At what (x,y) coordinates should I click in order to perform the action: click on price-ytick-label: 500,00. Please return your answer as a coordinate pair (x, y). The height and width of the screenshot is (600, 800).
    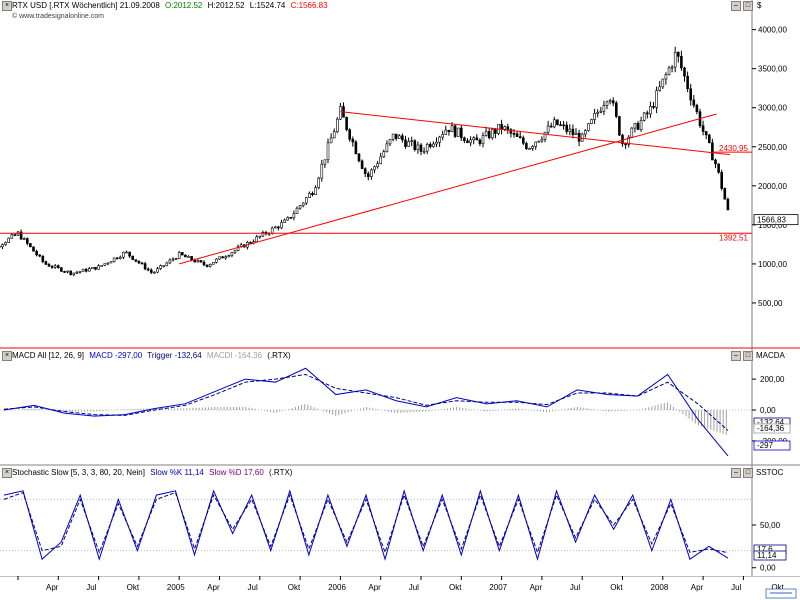
    Looking at the image, I should click on (770, 303).